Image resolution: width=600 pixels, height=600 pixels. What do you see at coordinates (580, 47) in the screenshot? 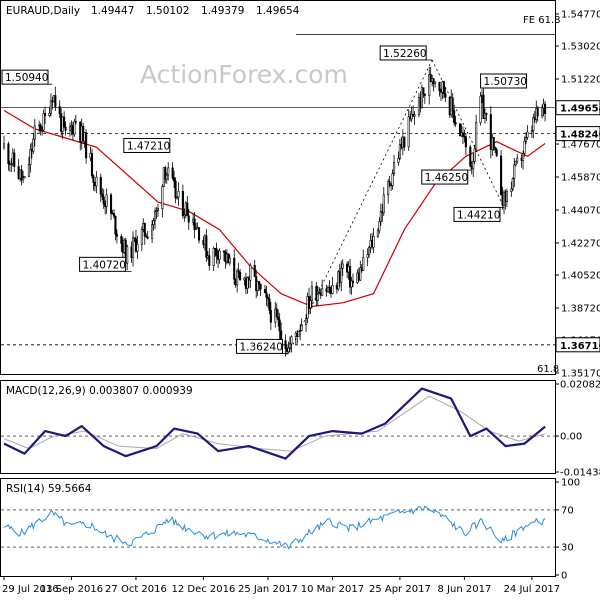
I see `price-tick-label: 1.53020` at bounding box center [580, 47].